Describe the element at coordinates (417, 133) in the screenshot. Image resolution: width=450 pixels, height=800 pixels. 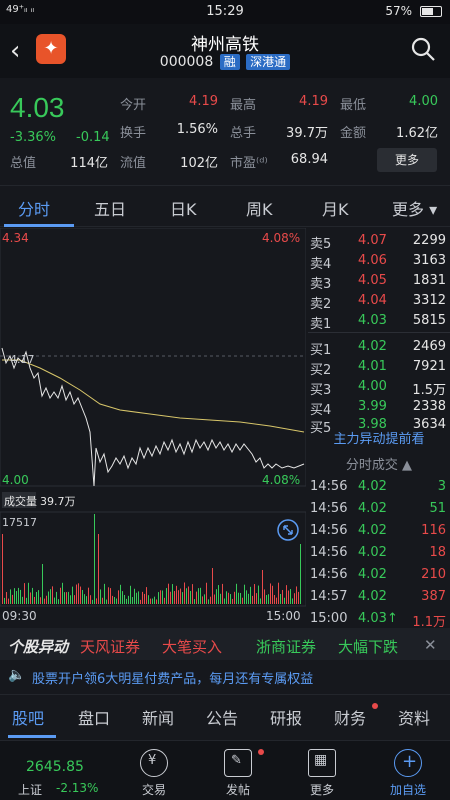
I see `amount-value: 1.62亿` at that location.